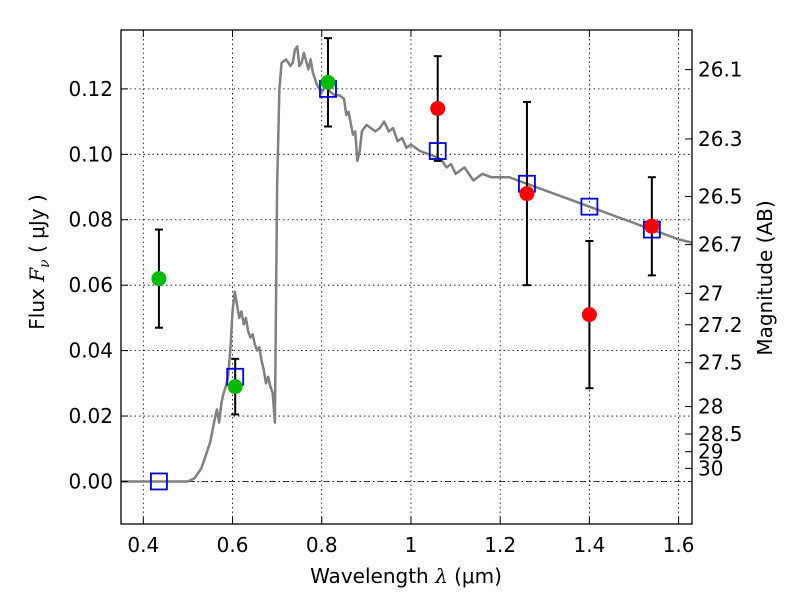 Image resolution: width=800 pixels, height=600 pixels. I want to click on x-tick-label: 1.6, so click(679, 545).